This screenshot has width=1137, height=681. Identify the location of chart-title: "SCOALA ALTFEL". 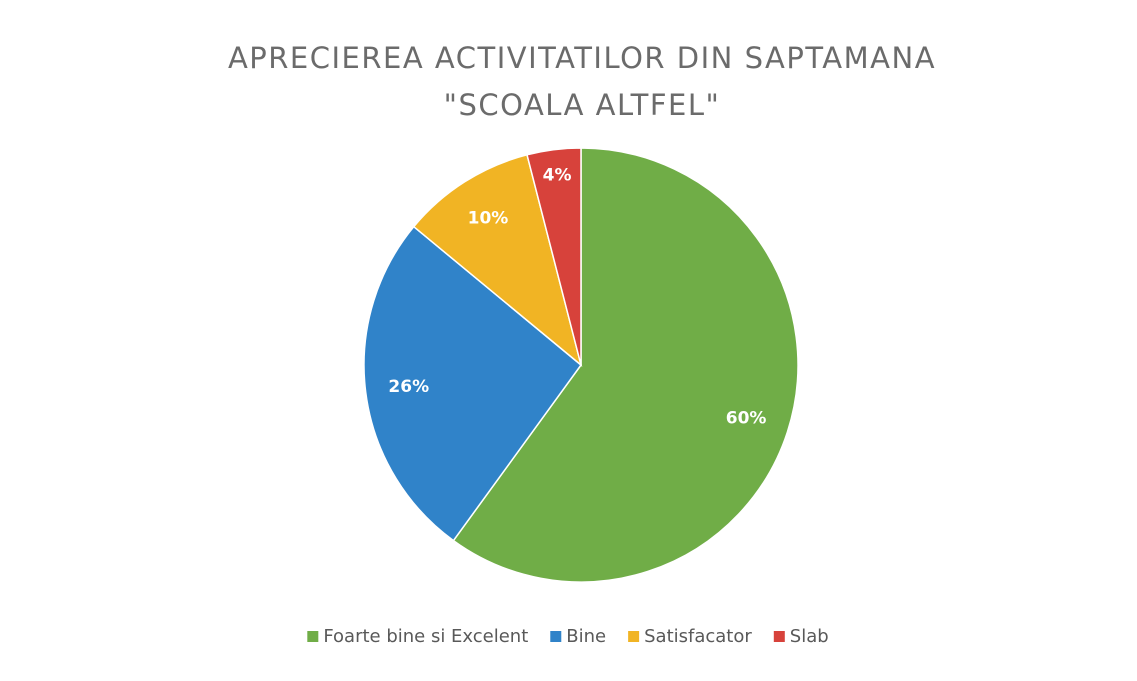
(582, 105).